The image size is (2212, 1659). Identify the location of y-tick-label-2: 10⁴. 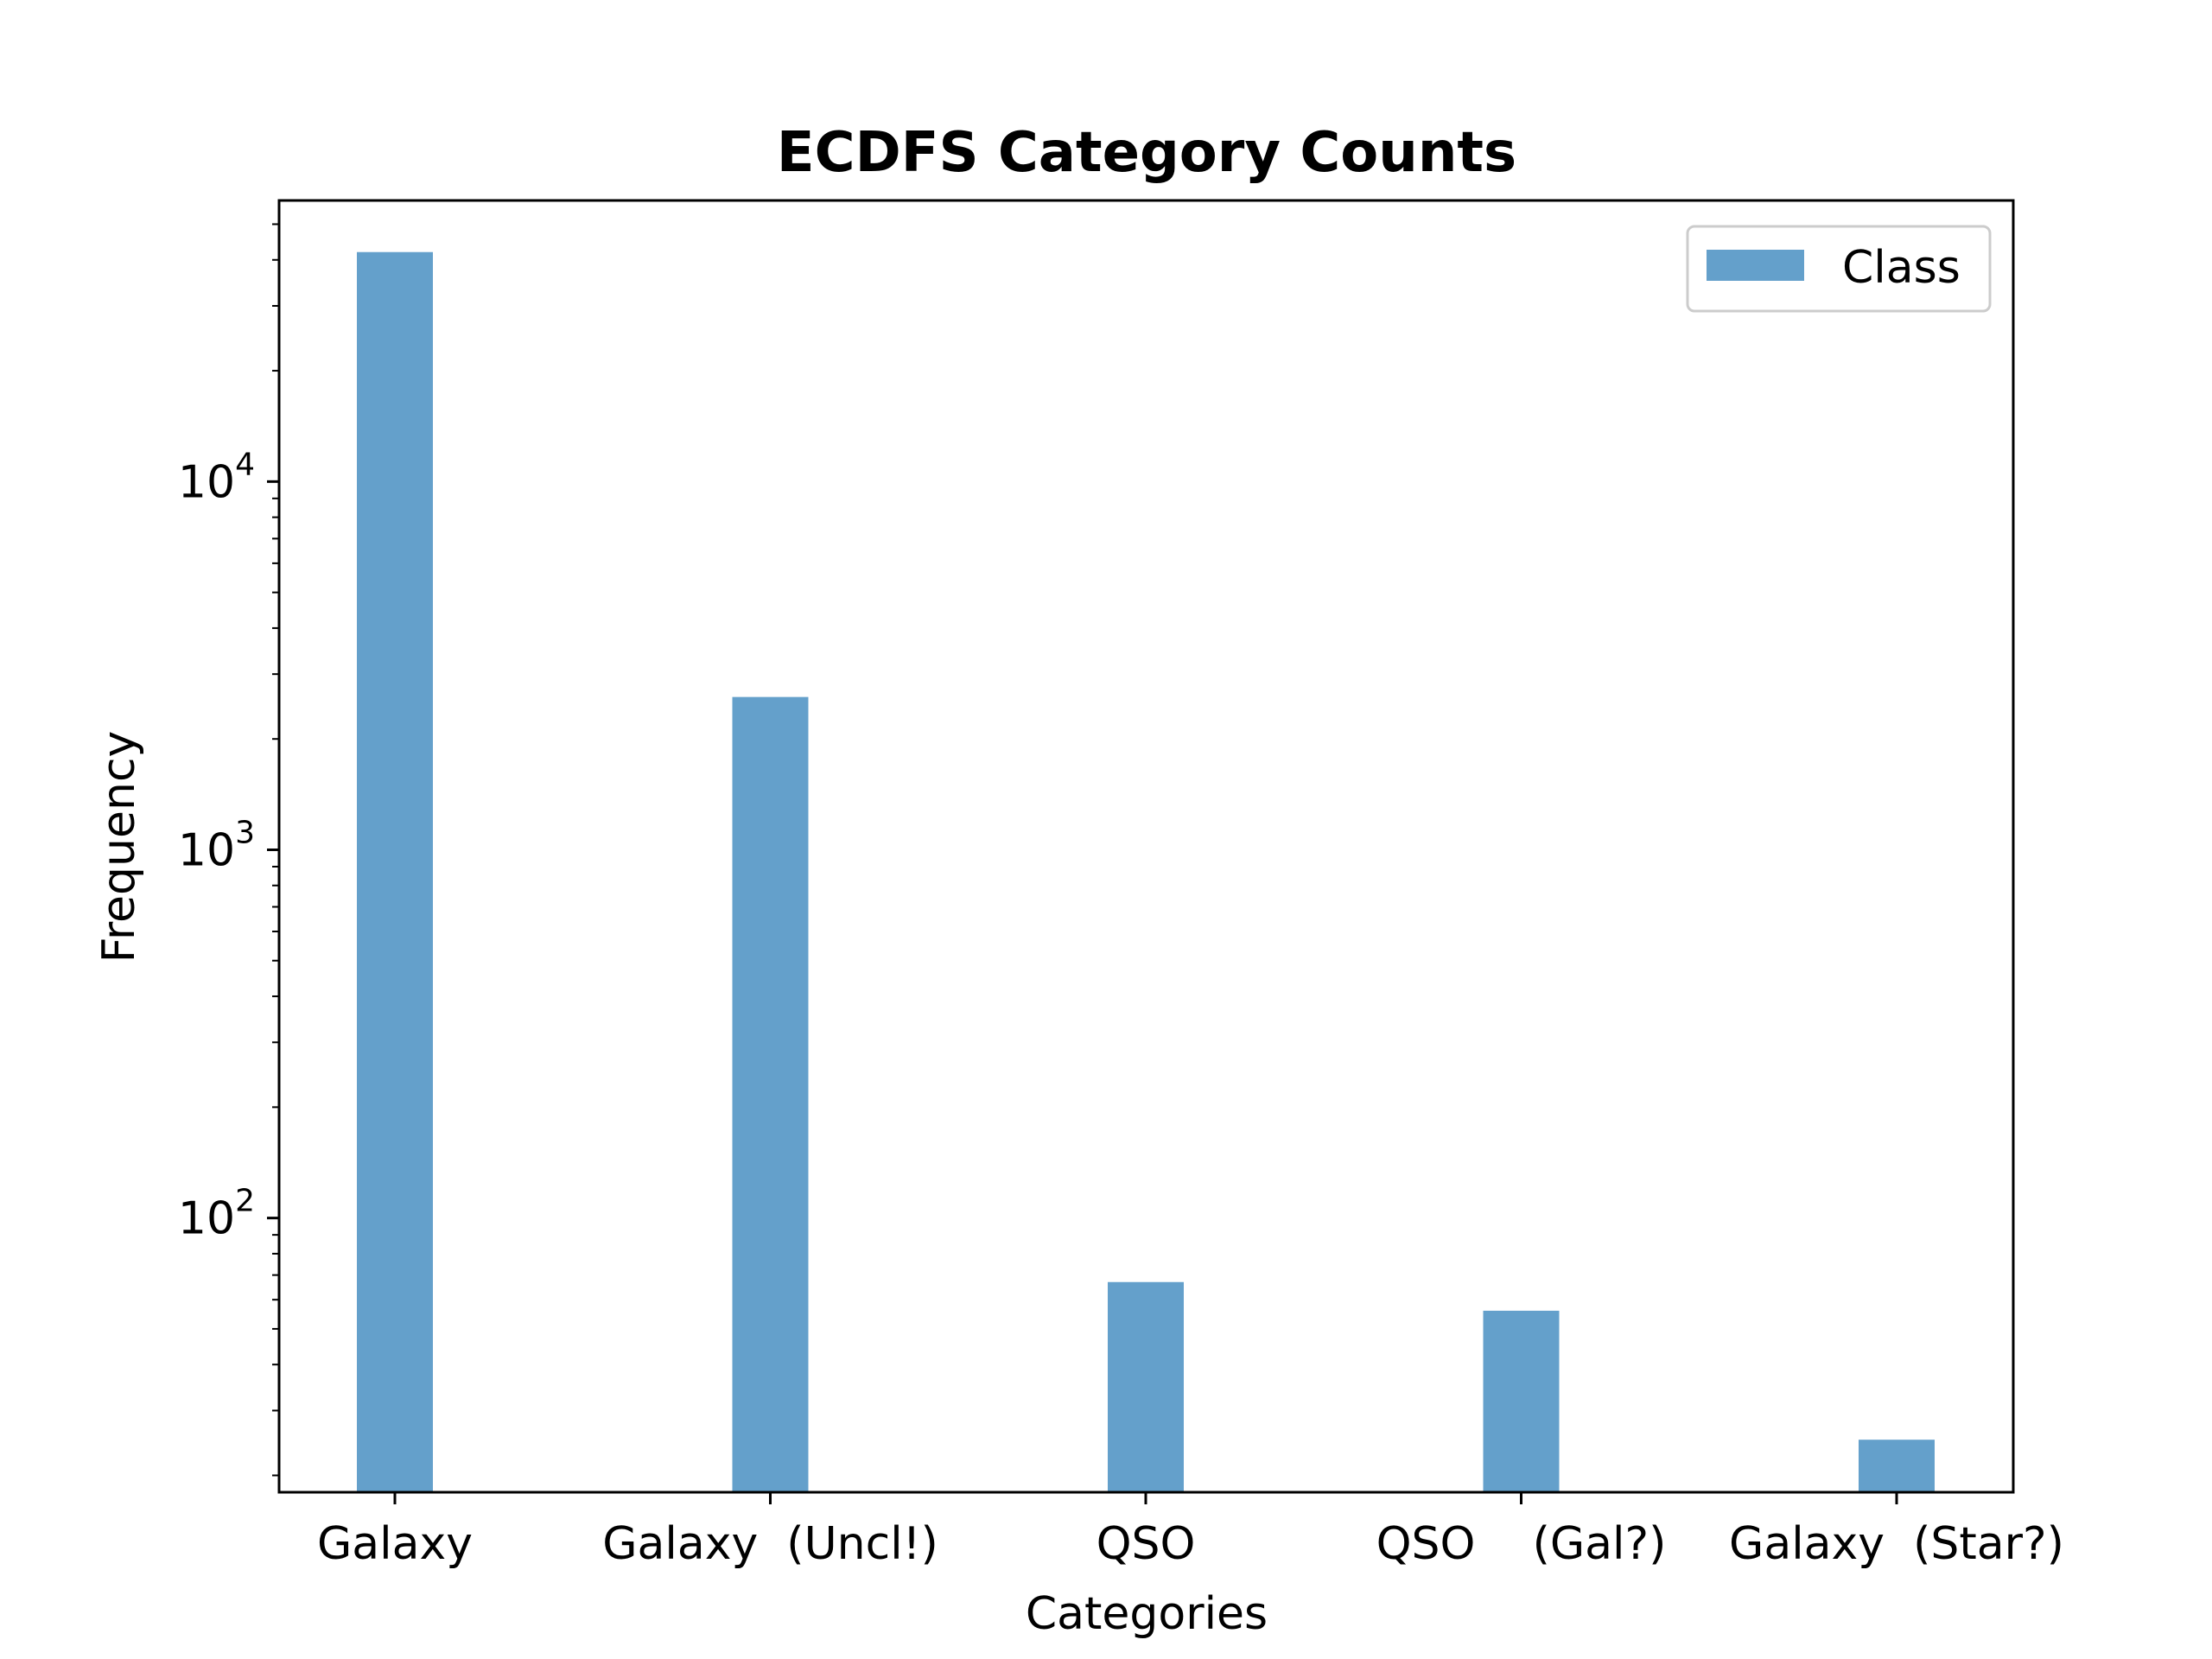
(216, 477).